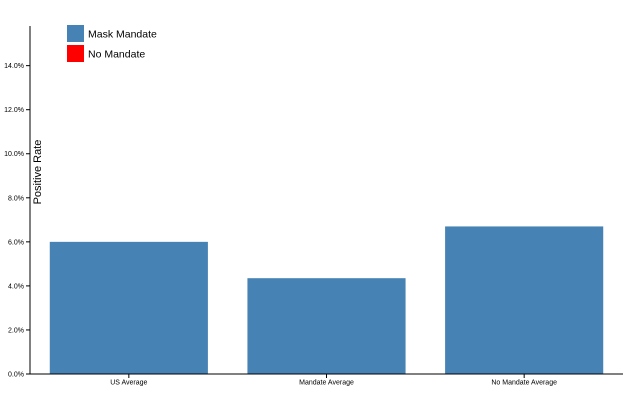 The image size is (640, 400). What do you see at coordinates (524, 300) in the screenshot?
I see `bar-no-mandate-average` at bounding box center [524, 300].